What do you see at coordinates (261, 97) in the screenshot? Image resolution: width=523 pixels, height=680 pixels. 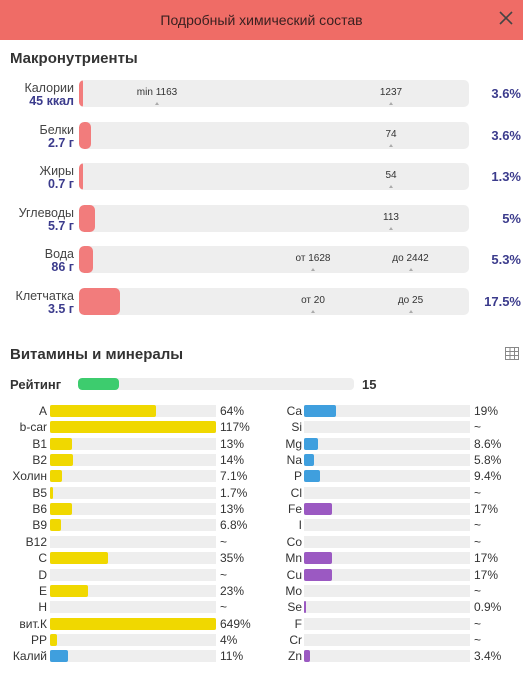 I see `macro-row: Калории 45 ккал min 1163 1237 3.6%` at bounding box center [261, 97].